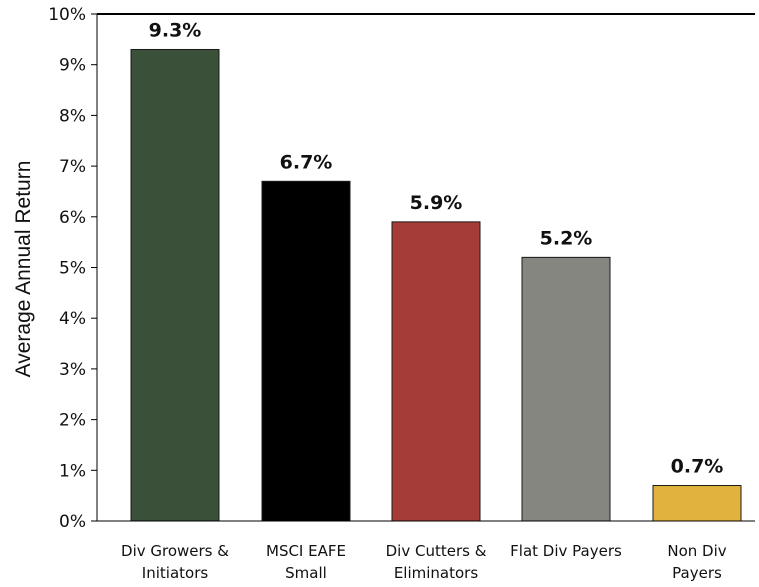 The height and width of the screenshot is (587, 759). I want to click on y-tick-label: 0%, so click(72, 522).